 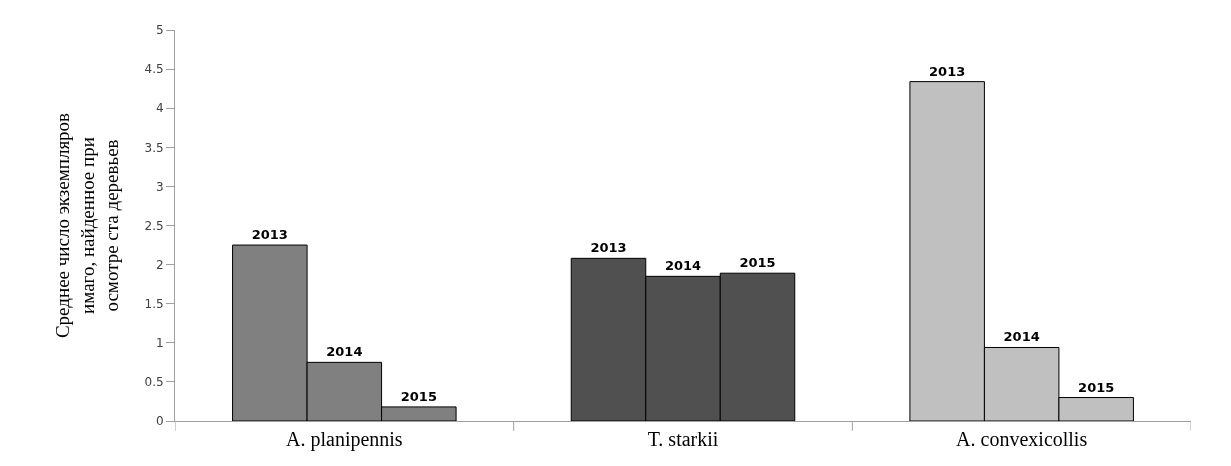 What do you see at coordinates (154, 147) in the screenshot?
I see `y-tick-label: 3.5` at bounding box center [154, 147].